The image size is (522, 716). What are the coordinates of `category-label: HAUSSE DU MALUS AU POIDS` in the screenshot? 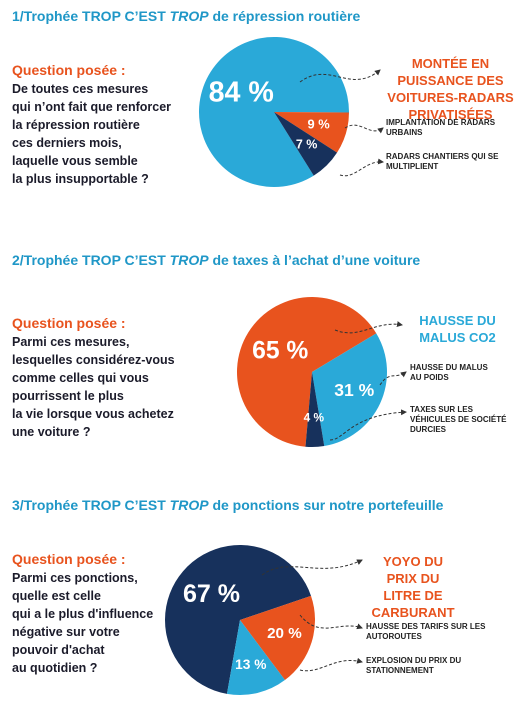 It's located at (449, 372).